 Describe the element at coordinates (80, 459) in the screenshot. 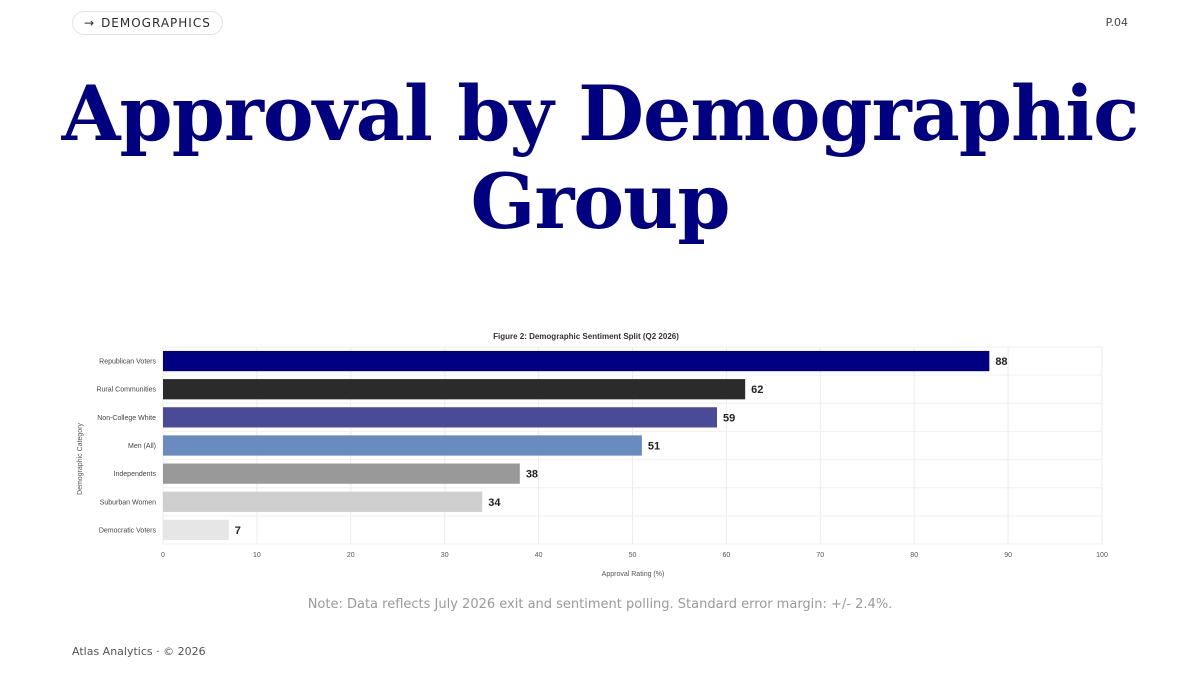

I see `y-axis-label: Demographic Category` at that location.